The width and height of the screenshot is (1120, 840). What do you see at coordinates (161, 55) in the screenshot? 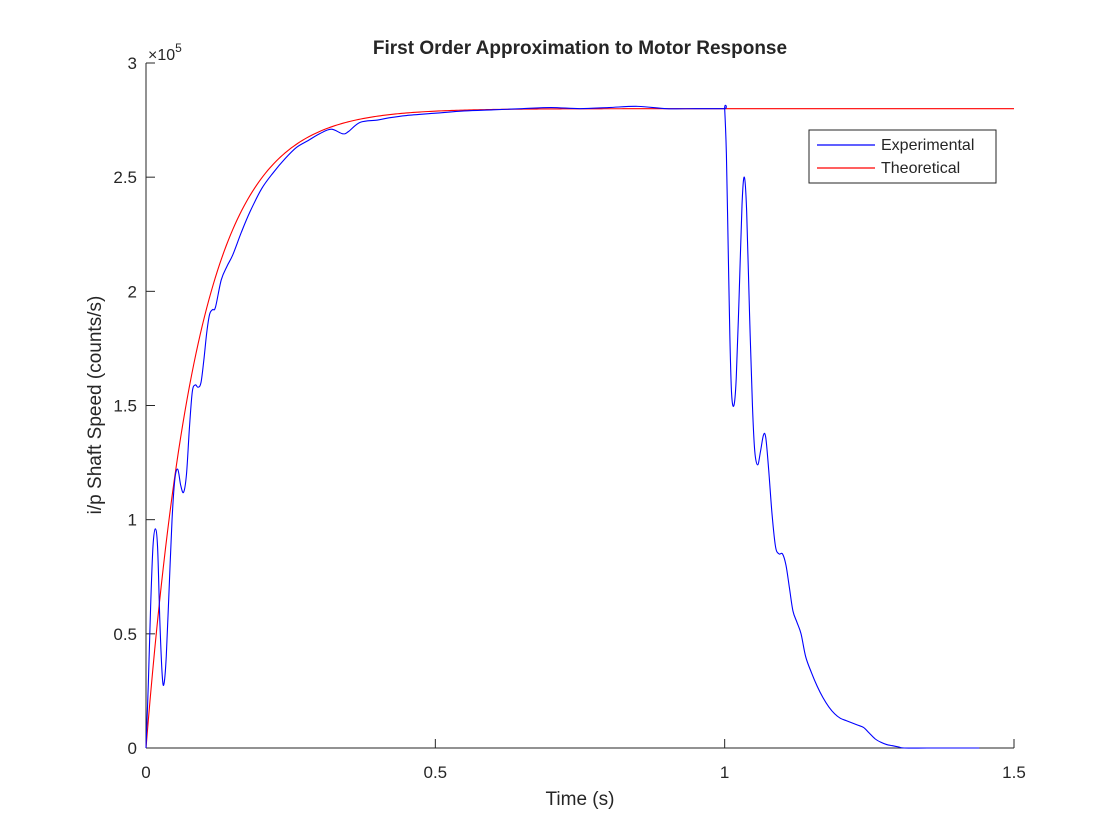
I see `y-exponent-base: ×10` at bounding box center [161, 55].